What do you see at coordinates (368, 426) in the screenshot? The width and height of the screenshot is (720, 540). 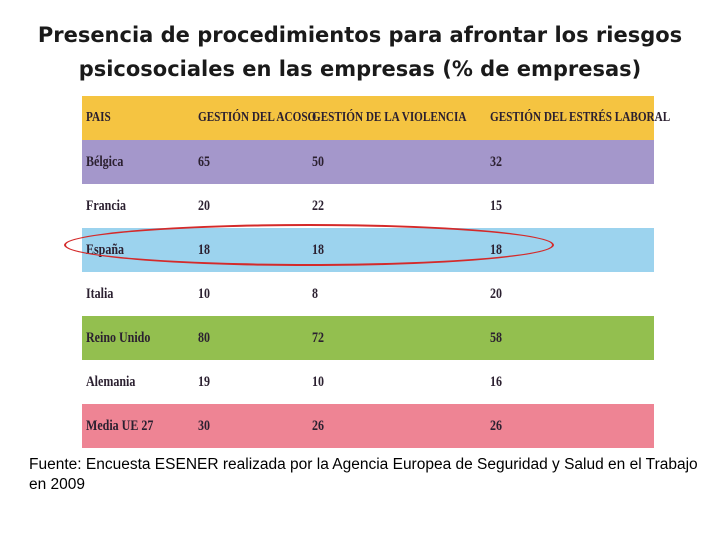 I see `table-row-media-ue27: Media UE 27 30 26 26` at bounding box center [368, 426].